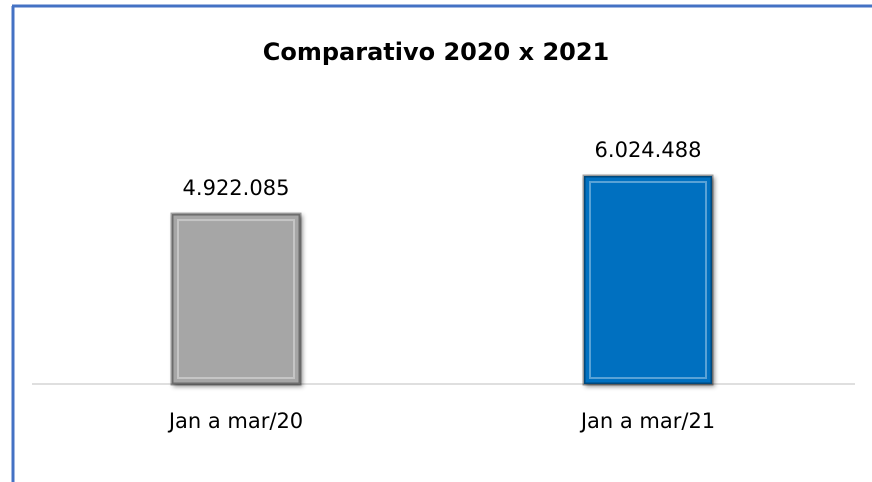 The height and width of the screenshot is (482, 872). I want to click on x-tick-label: Jan a mar/21, so click(647, 421).